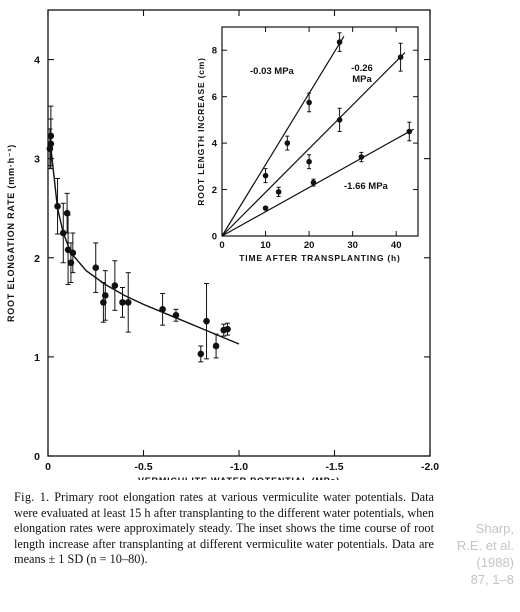  I want to click on main-fit-curve, so click(144, 241).